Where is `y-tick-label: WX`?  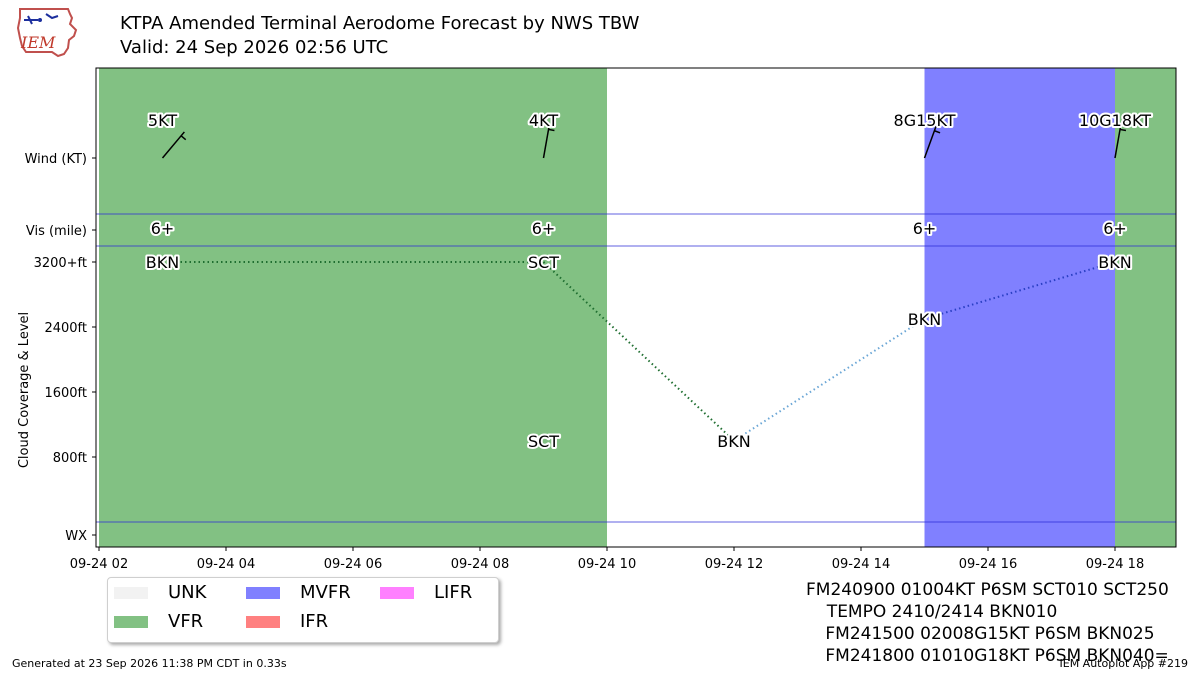 y-tick-label: WX is located at coordinates (76, 536).